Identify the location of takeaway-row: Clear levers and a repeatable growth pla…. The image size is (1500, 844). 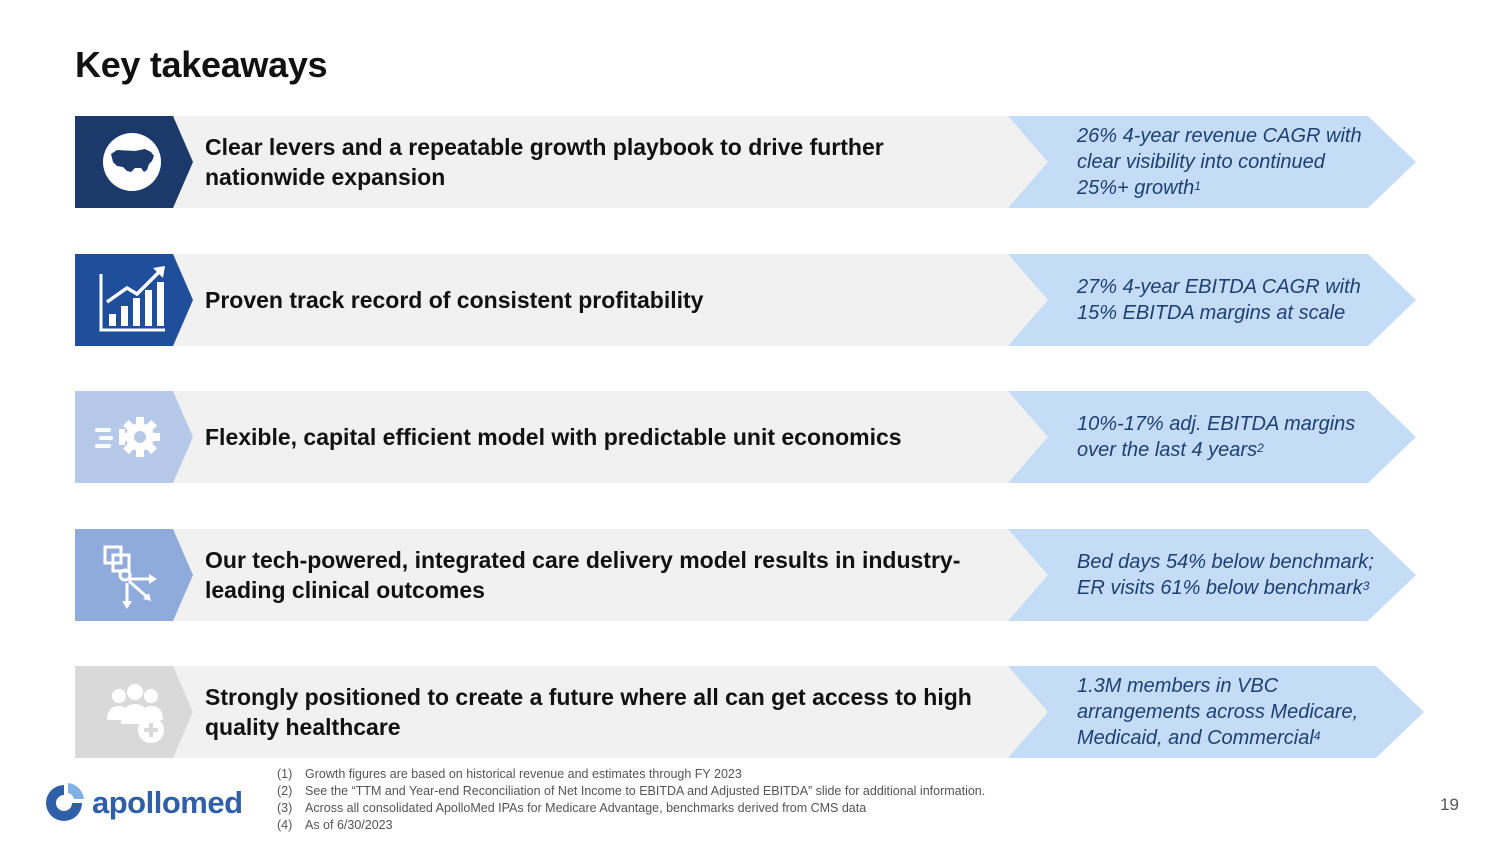
(750, 162).